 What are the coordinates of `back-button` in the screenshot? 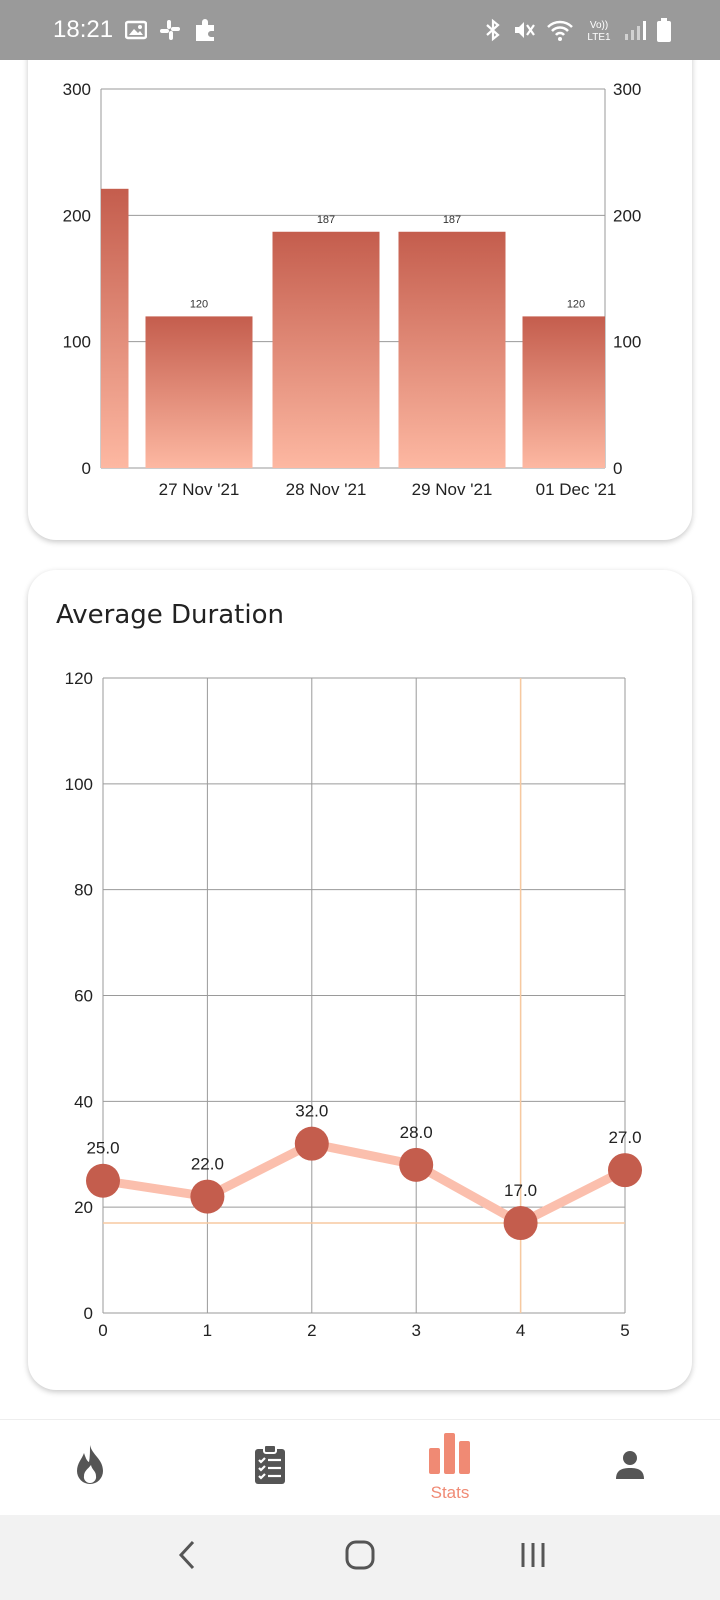 It's located at (187, 1558).